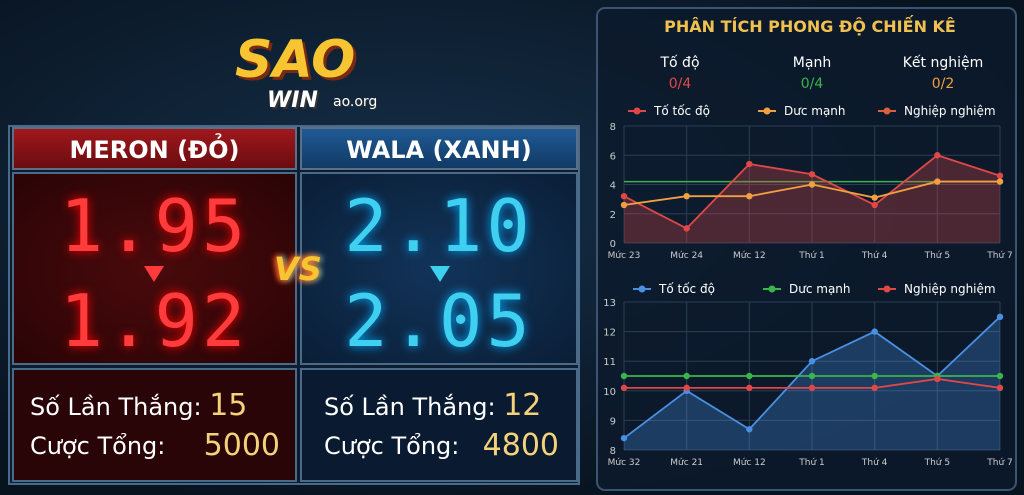 The height and width of the screenshot is (495, 1024). What do you see at coordinates (609, 333) in the screenshot?
I see `y-tick-label: 12` at bounding box center [609, 333].